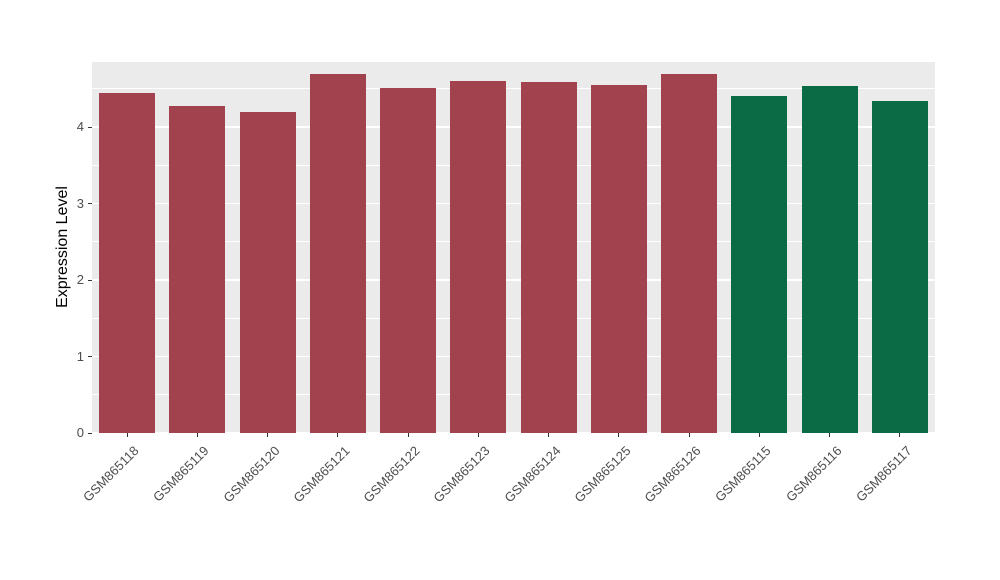 The height and width of the screenshot is (580, 1000). Describe the element at coordinates (251, 474) in the screenshot. I see `x-tick-label: GSM865120` at that location.